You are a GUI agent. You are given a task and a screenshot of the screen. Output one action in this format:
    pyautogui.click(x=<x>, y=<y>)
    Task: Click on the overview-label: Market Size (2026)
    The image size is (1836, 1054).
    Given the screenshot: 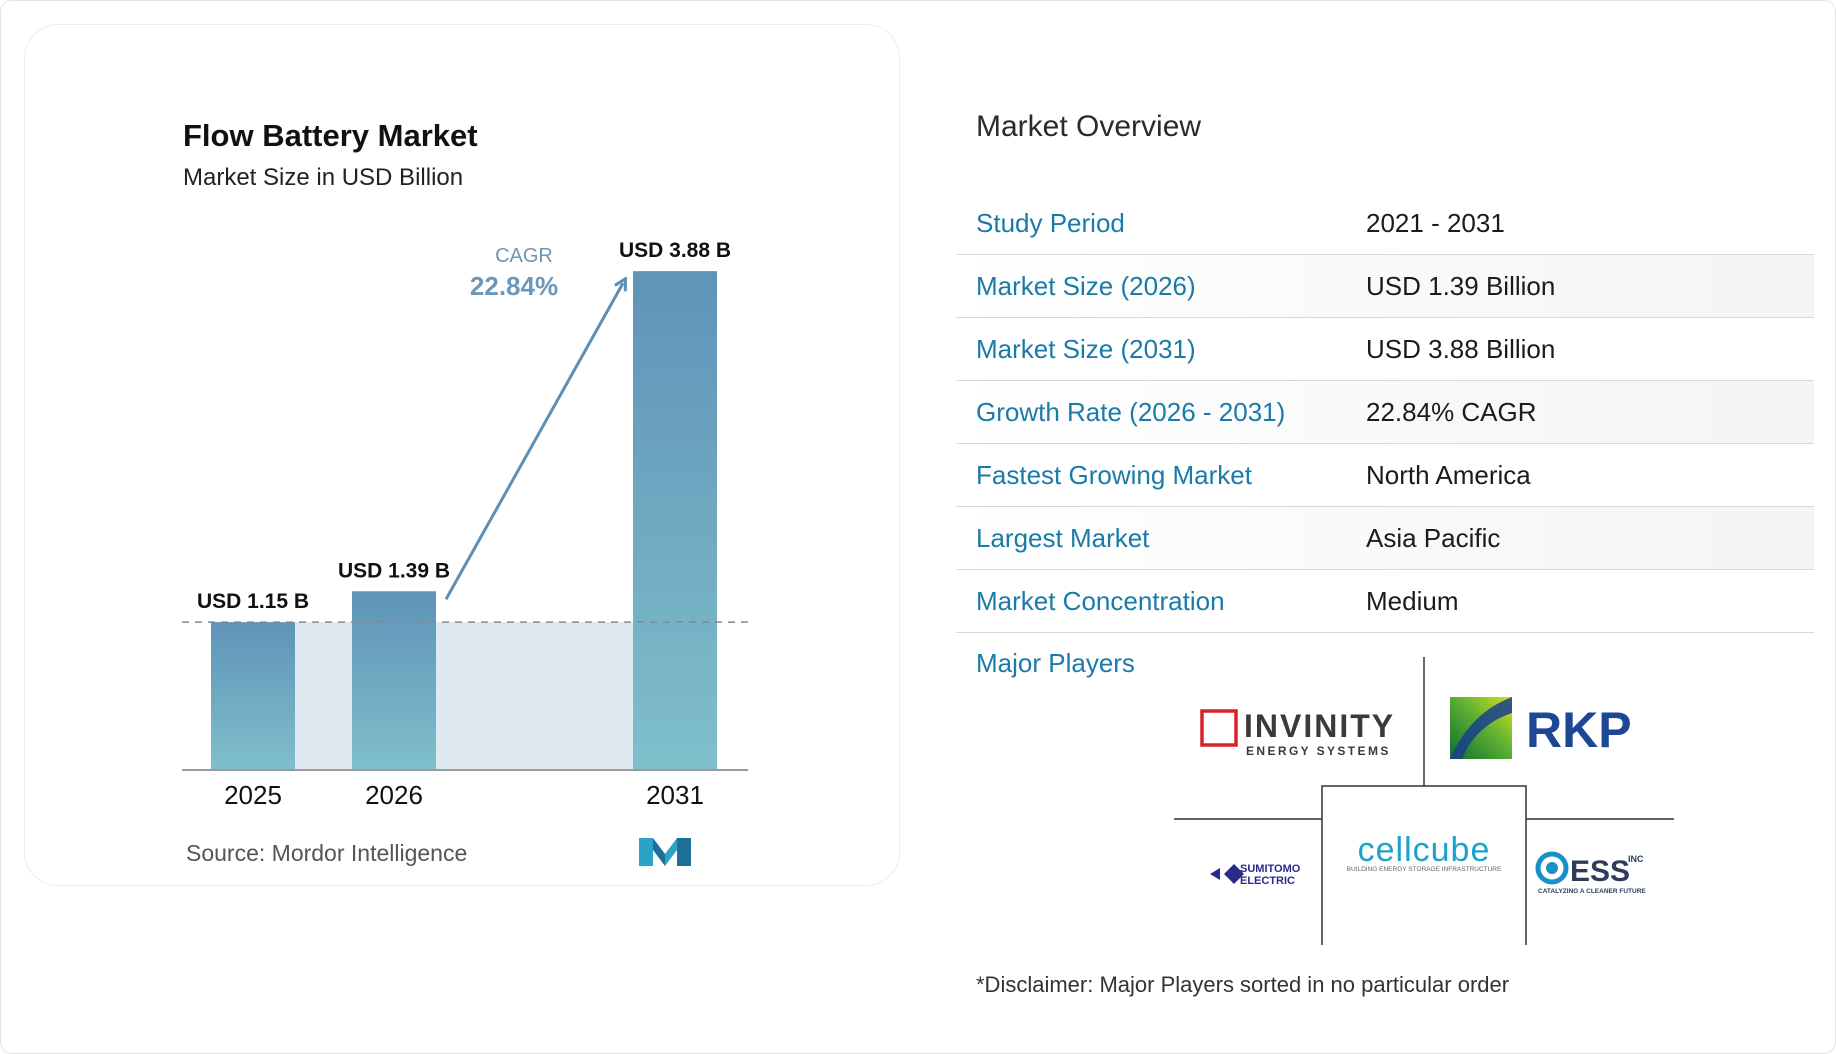 What is the action you would take?
    pyautogui.click(x=1086, y=286)
    